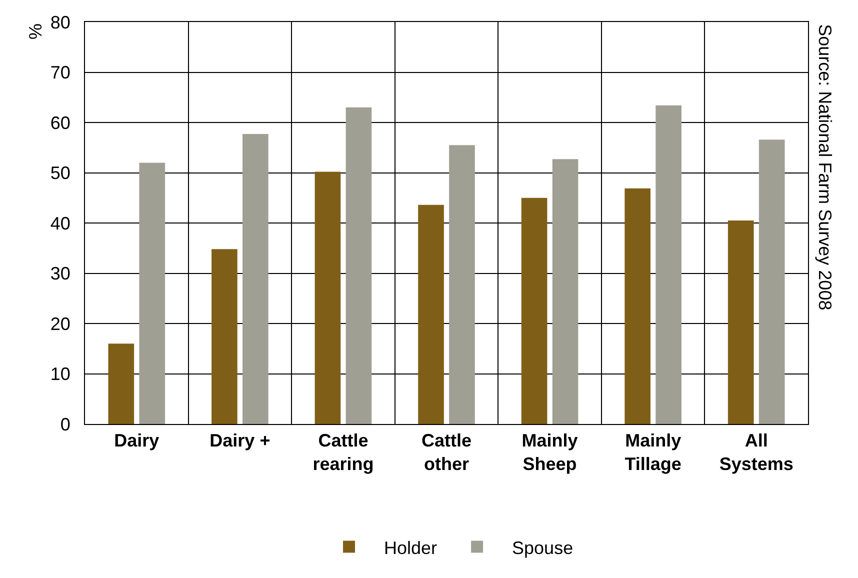 This screenshot has height=578, width=858. What do you see at coordinates (60, 223) in the screenshot?
I see `y-tick-label: 40` at bounding box center [60, 223].